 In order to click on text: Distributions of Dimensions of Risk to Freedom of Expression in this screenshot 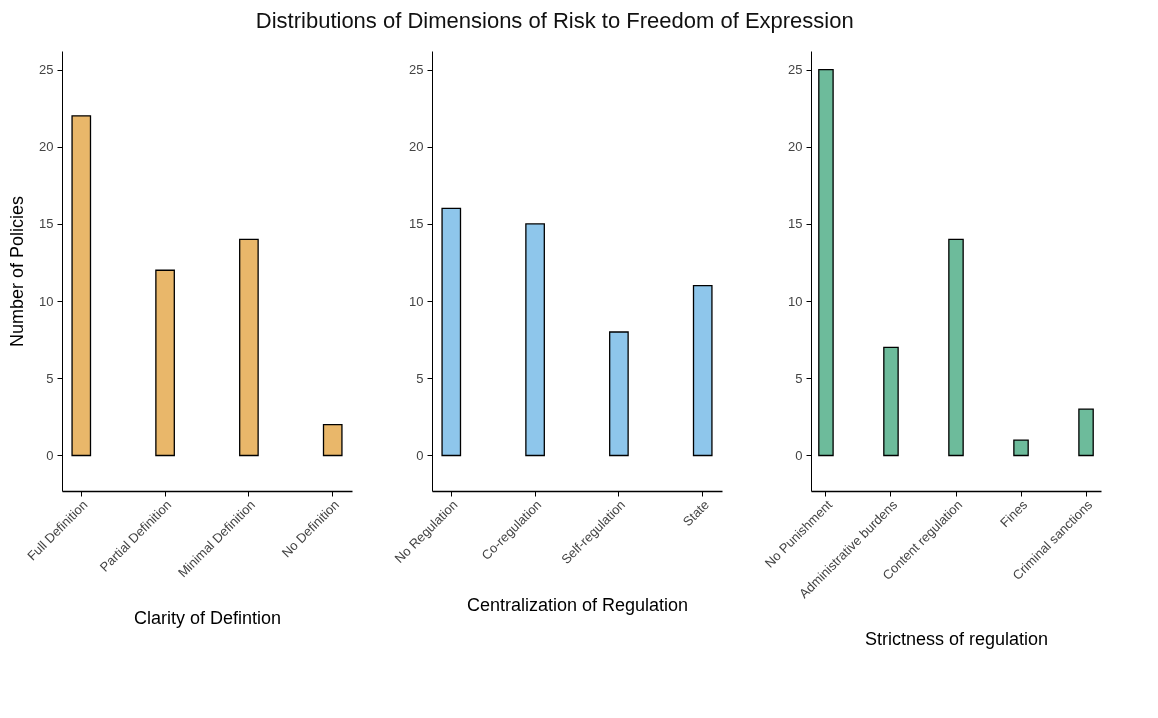, I will do `click(554, 20)`.